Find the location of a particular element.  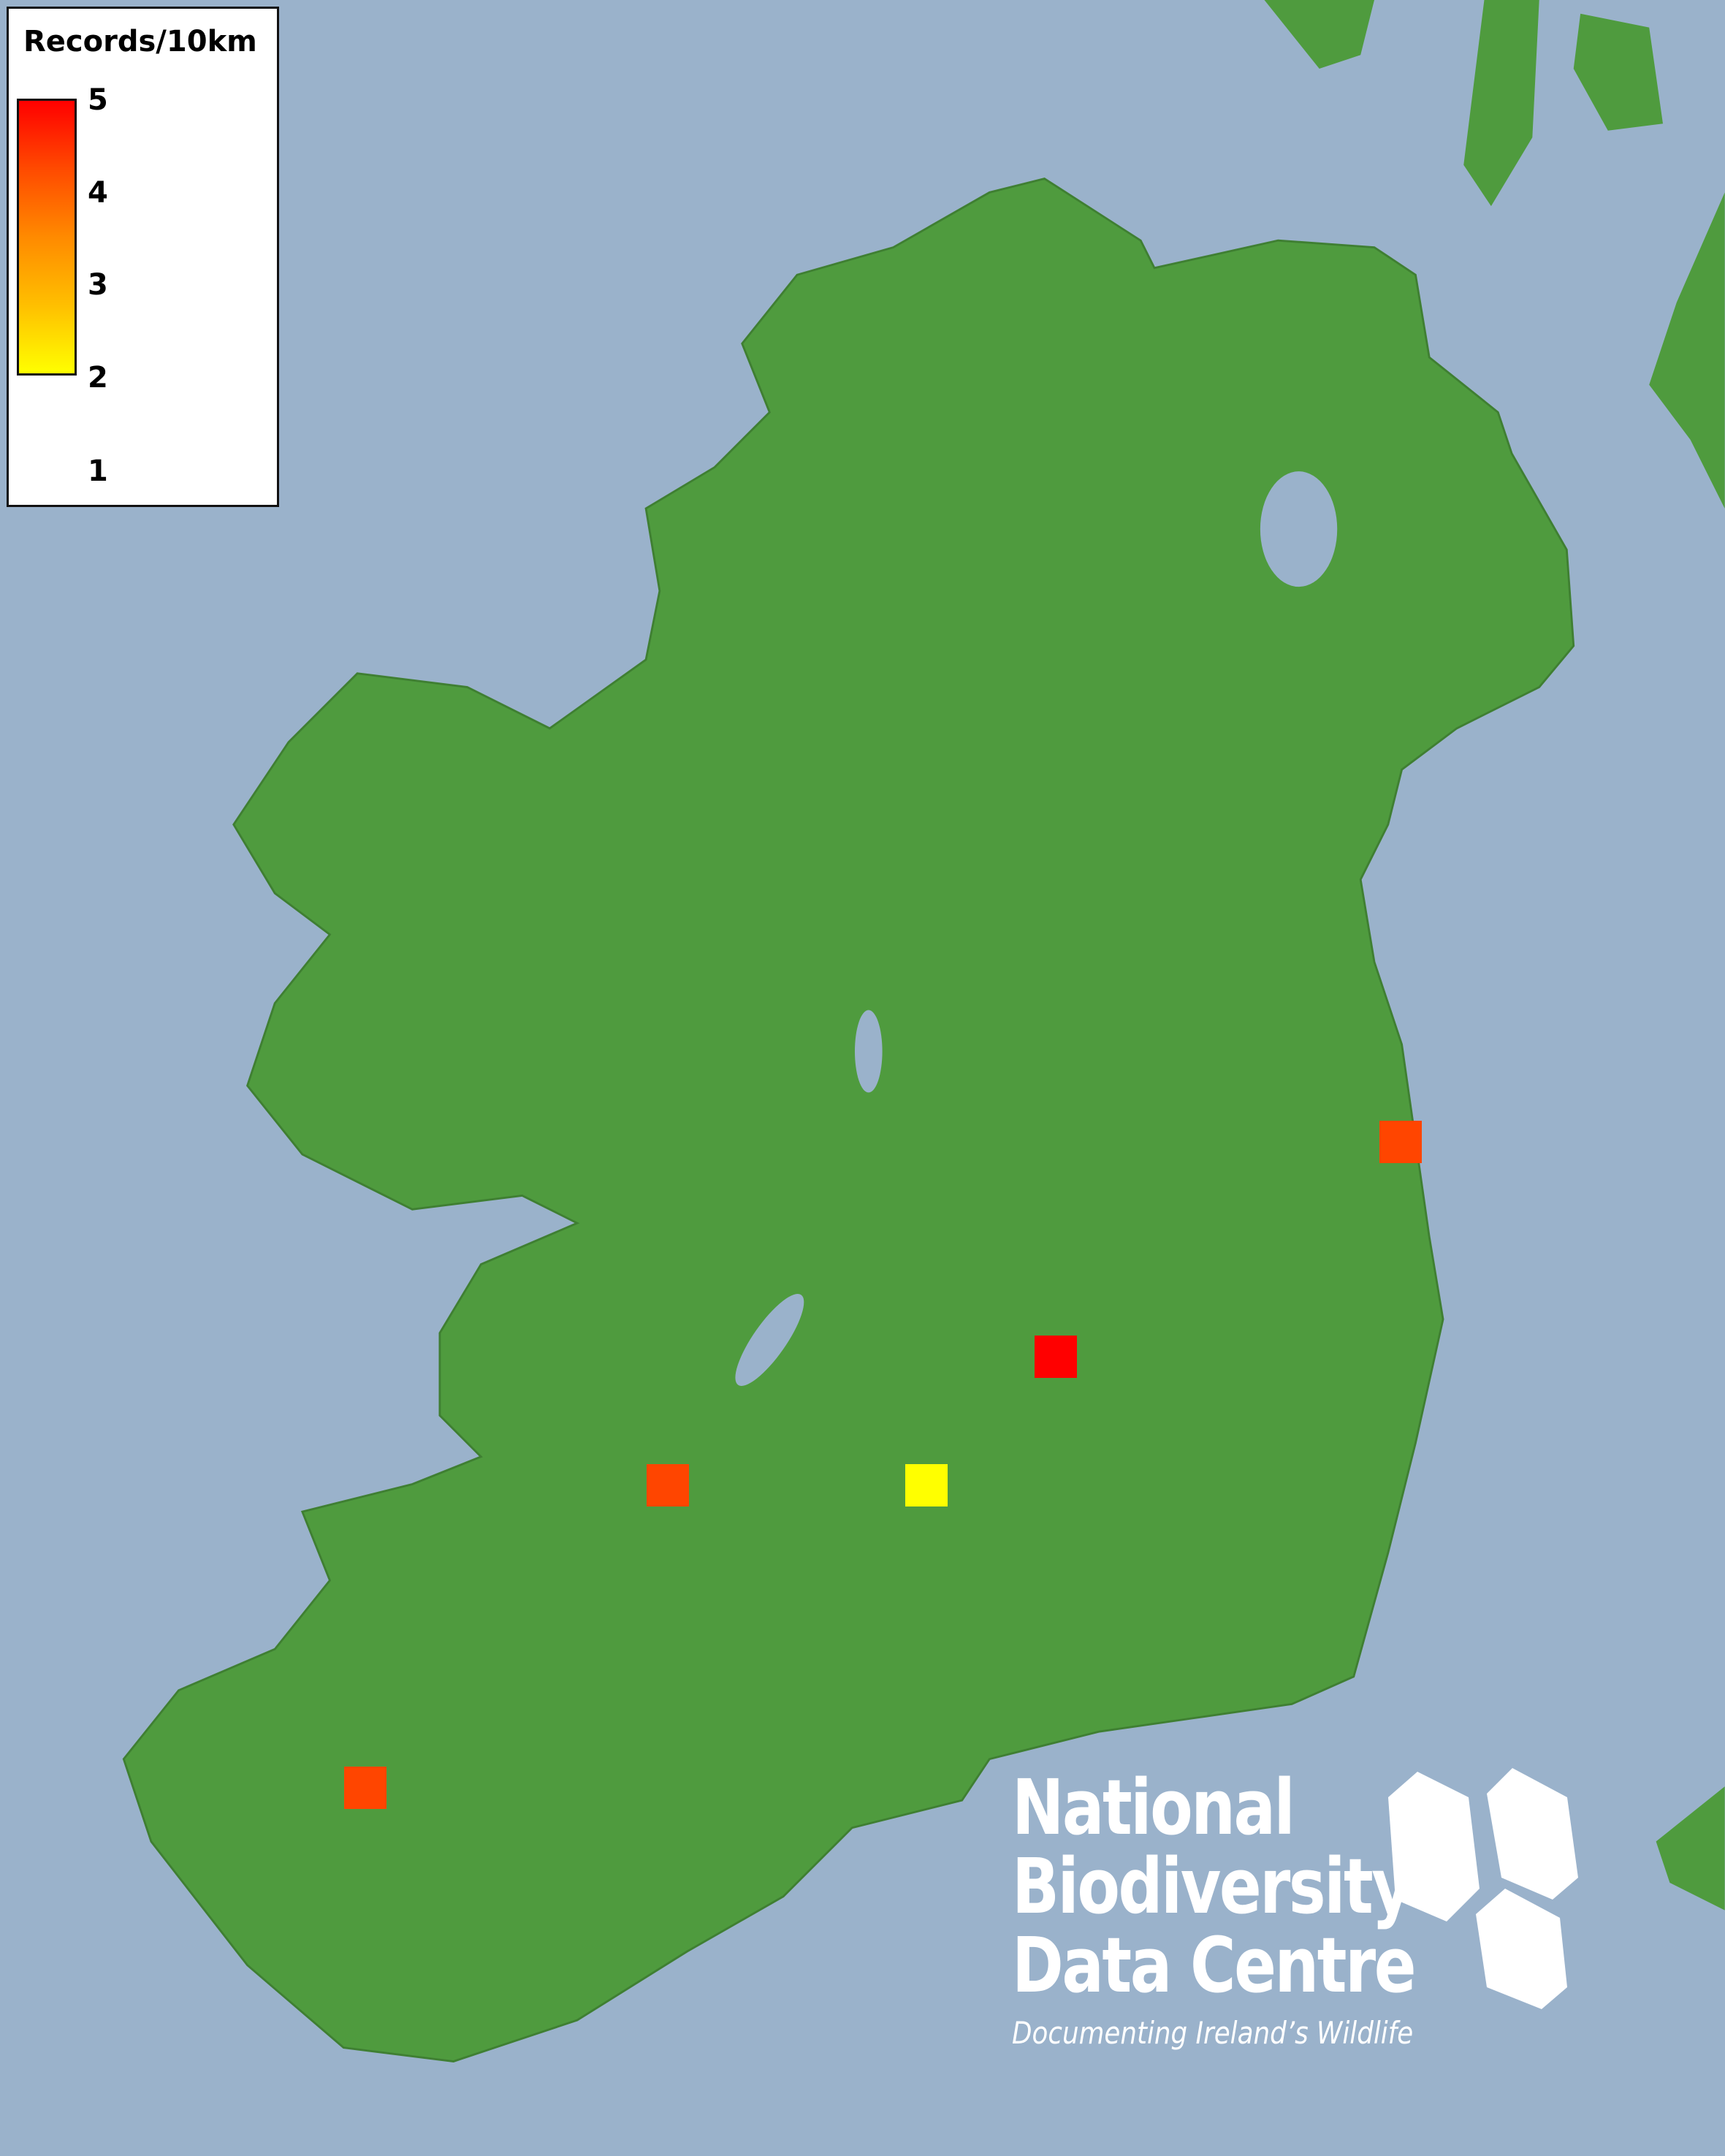

legend-tick-5: 5 is located at coordinates (98, 100).